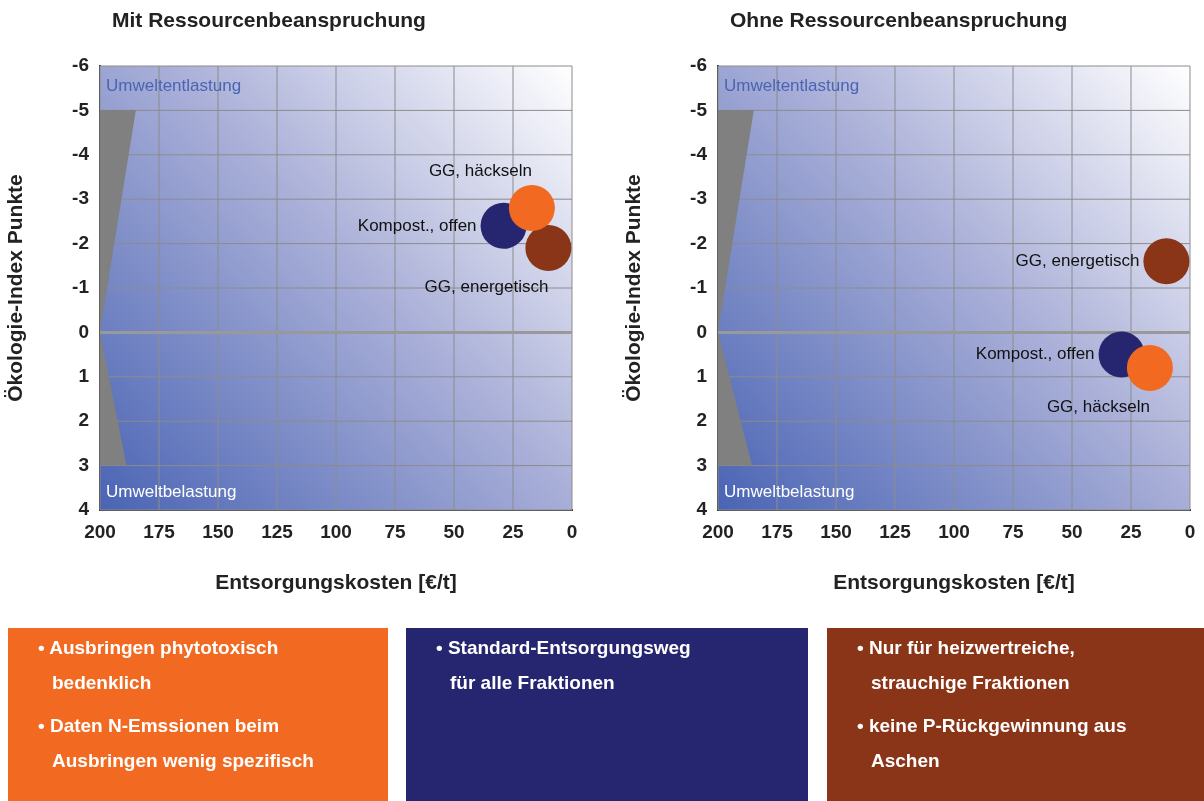 Image resolution: width=1204 pixels, height=801 pixels. Describe the element at coordinates (899, 20) in the screenshot. I see `chart-title: Ohne Ressourcenbeanspruchung` at that location.